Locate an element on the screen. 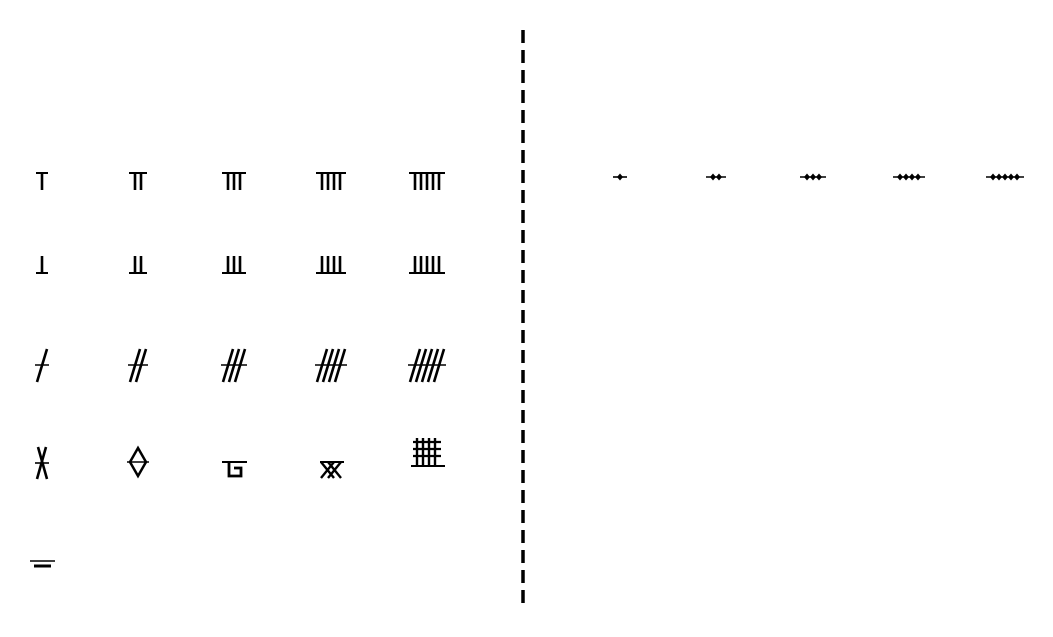 The width and height of the screenshot is (1053, 637). double-x-mark is located at coordinates (332, 470).